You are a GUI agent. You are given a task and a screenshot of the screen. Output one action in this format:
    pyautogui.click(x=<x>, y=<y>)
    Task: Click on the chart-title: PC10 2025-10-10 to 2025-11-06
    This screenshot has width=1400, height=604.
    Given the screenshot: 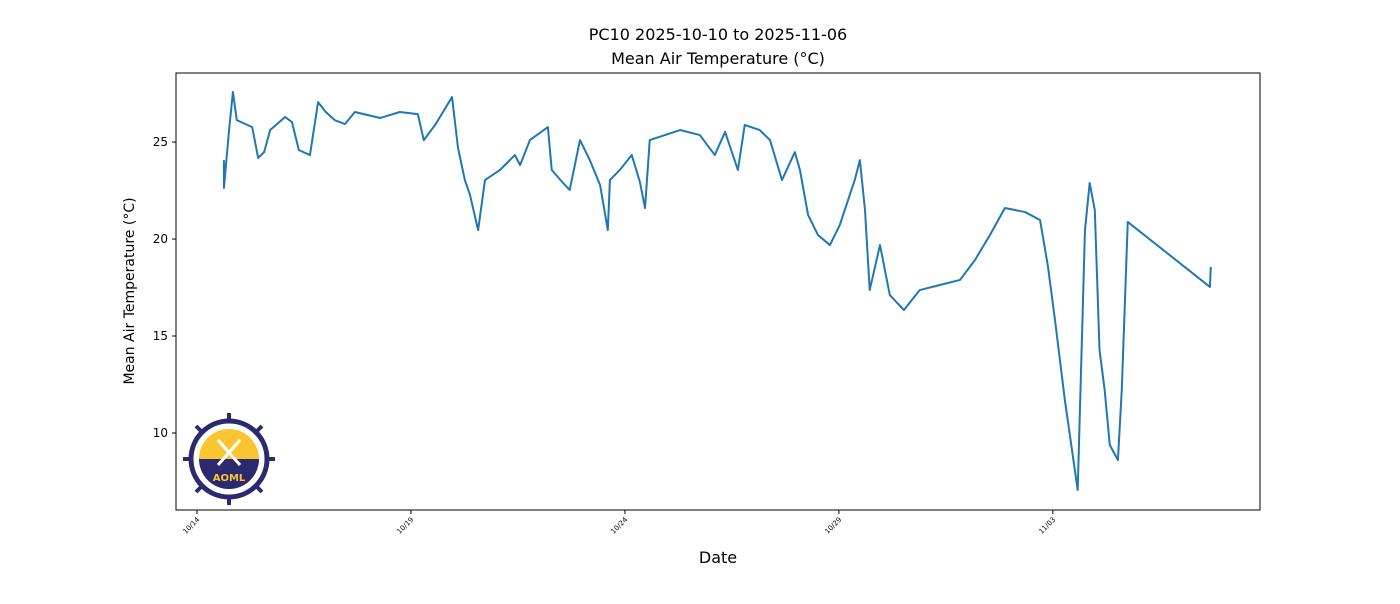 What is the action you would take?
    pyautogui.click(x=718, y=34)
    